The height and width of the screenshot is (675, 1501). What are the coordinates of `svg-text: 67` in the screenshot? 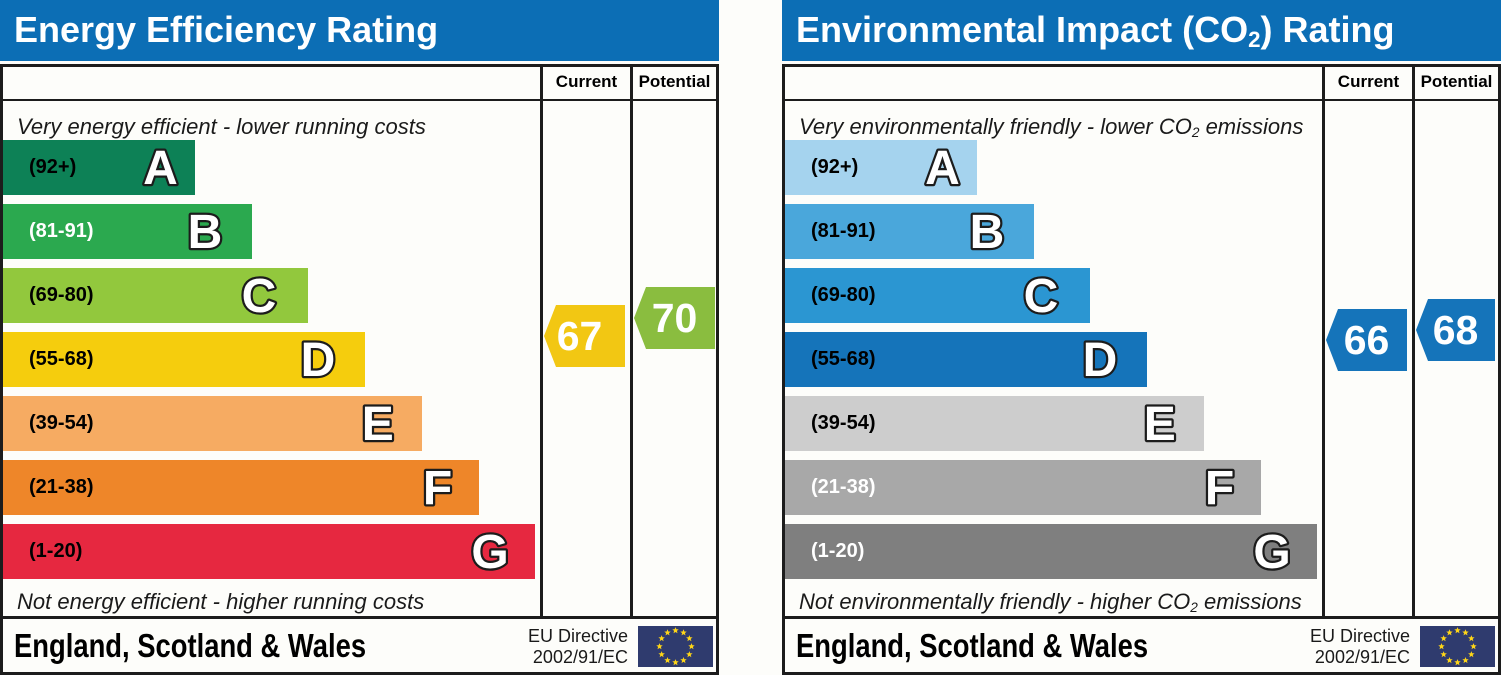 It's located at (580, 336).